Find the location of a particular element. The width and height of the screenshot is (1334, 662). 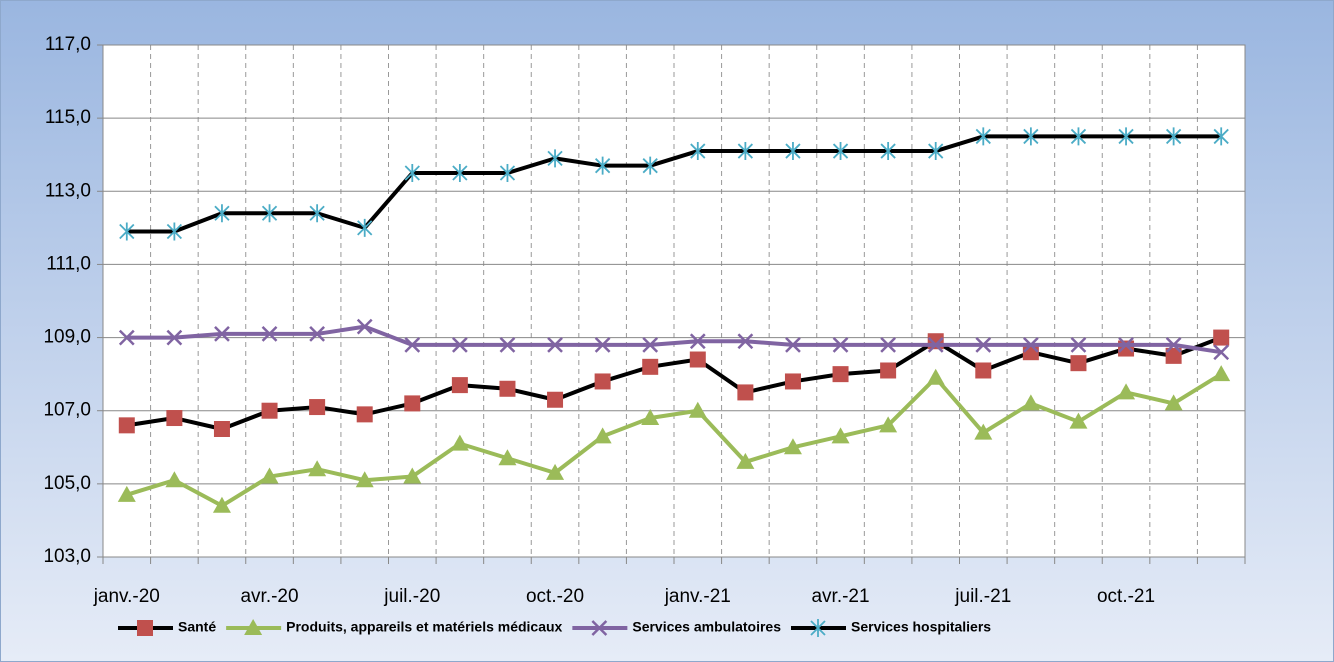

x-tick-label: janv.-21 is located at coordinates (697, 596).